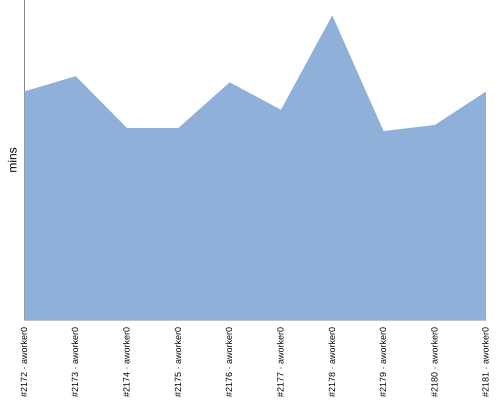 The height and width of the screenshot is (400, 500). What do you see at coordinates (331, 362) in the screenshot?
I see `x-tick-label: #2178 · aworker0` at bounding box center [331, 362].